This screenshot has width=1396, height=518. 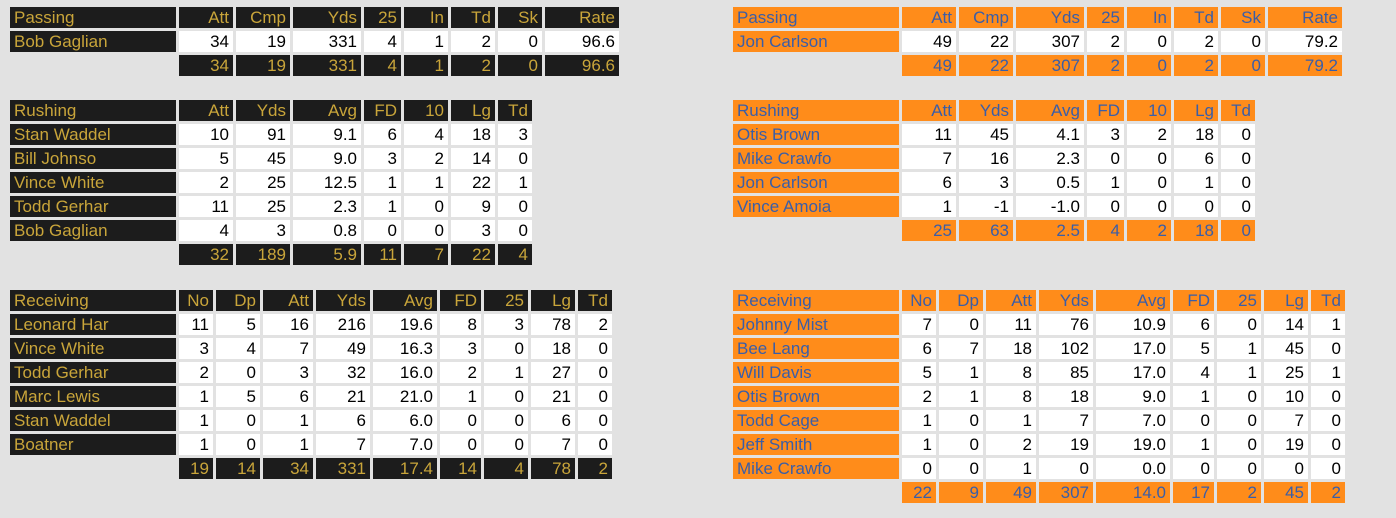 What do you see at coordinates (1011, 372) in the screenshot?
I see `stat-cell: 8` at bounding box center [1011, 372].